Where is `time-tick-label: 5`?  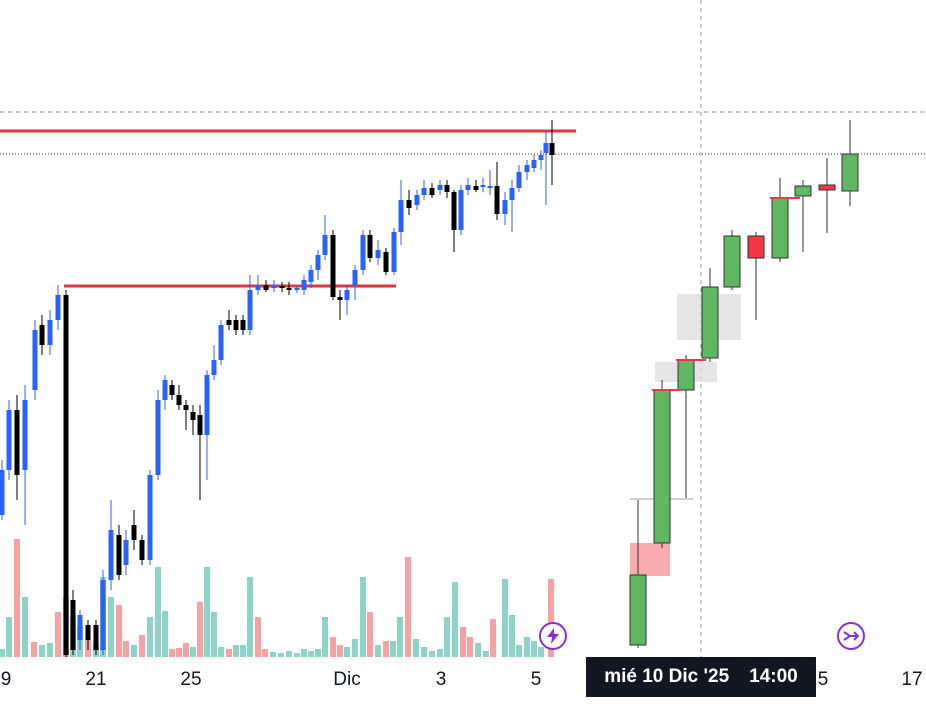
time-tick-label: 5 is located at coordinates (536, 679).